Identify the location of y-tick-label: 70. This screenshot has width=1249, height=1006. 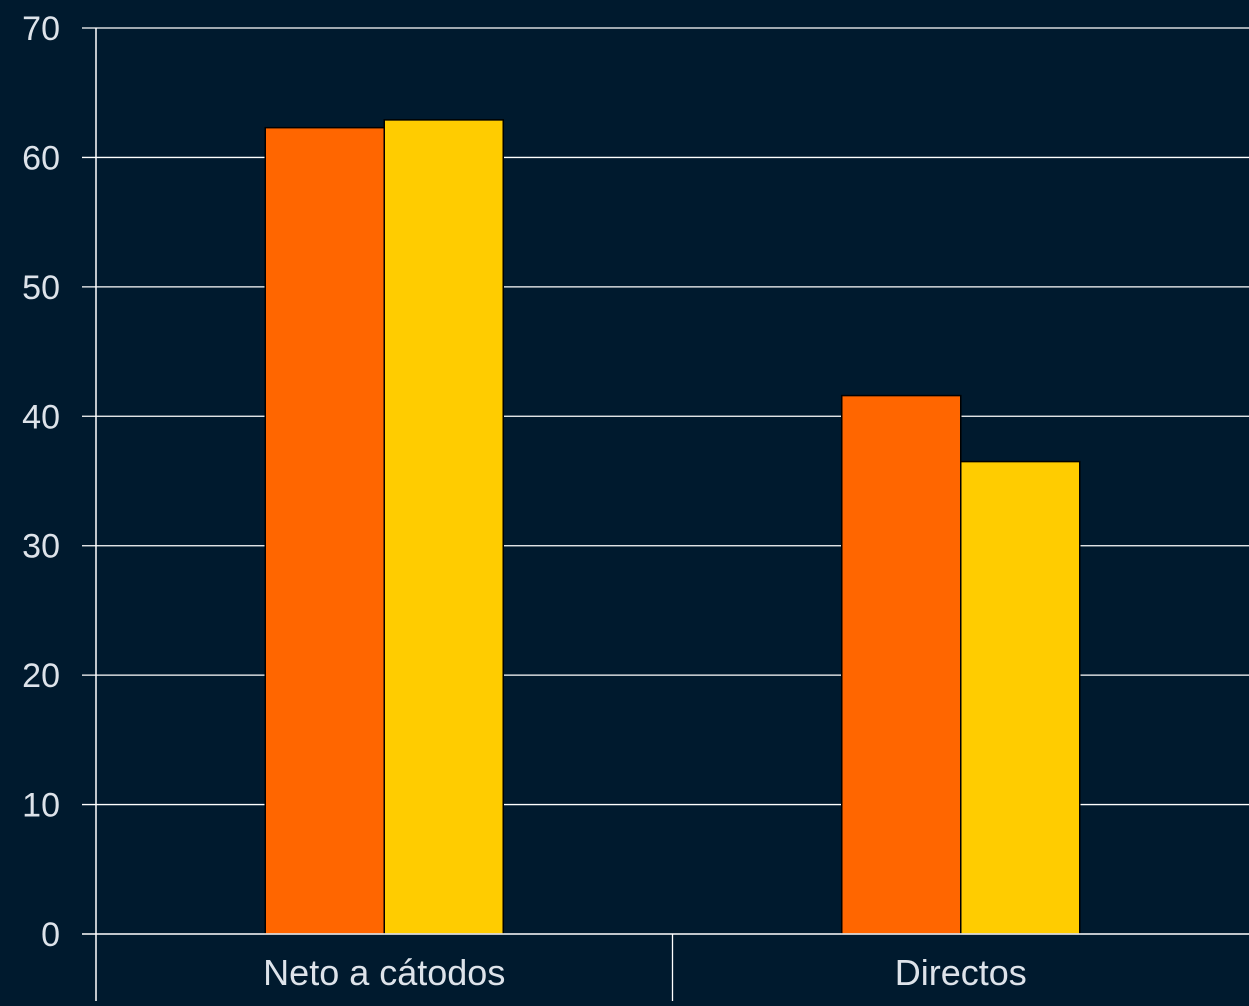
(41, 29).